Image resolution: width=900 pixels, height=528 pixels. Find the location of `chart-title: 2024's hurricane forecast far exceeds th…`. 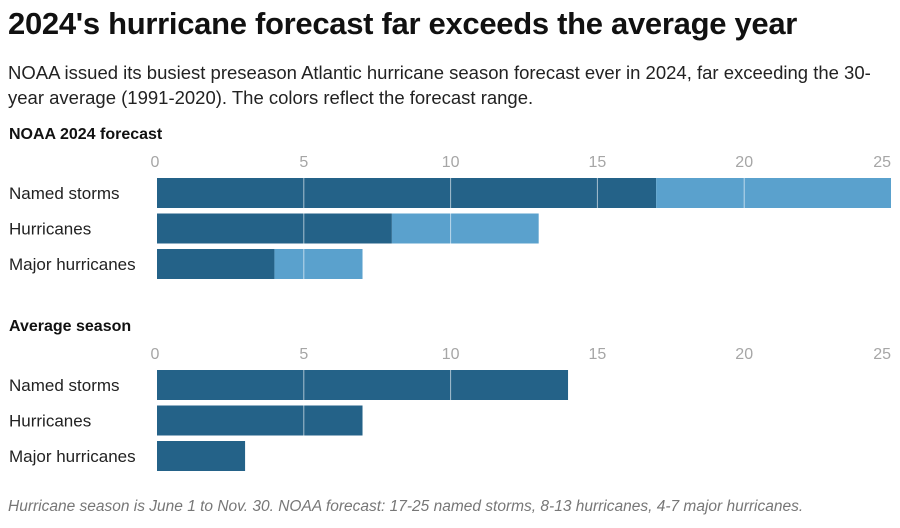

chart-title: 2024's hurricane forecast far exceeds th… is located at coordinates (403, 23).